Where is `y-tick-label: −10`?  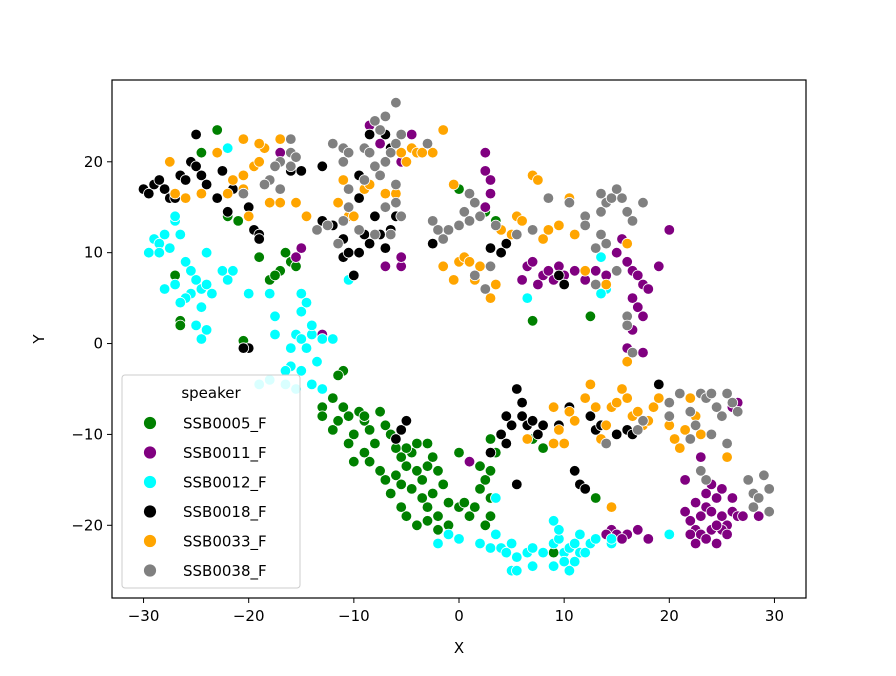 y-tick-label: −10 is located at coordinates (87, 434).